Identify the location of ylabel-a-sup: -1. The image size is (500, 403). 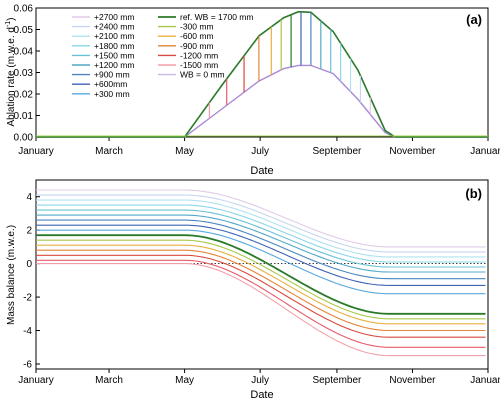
(8, 24).